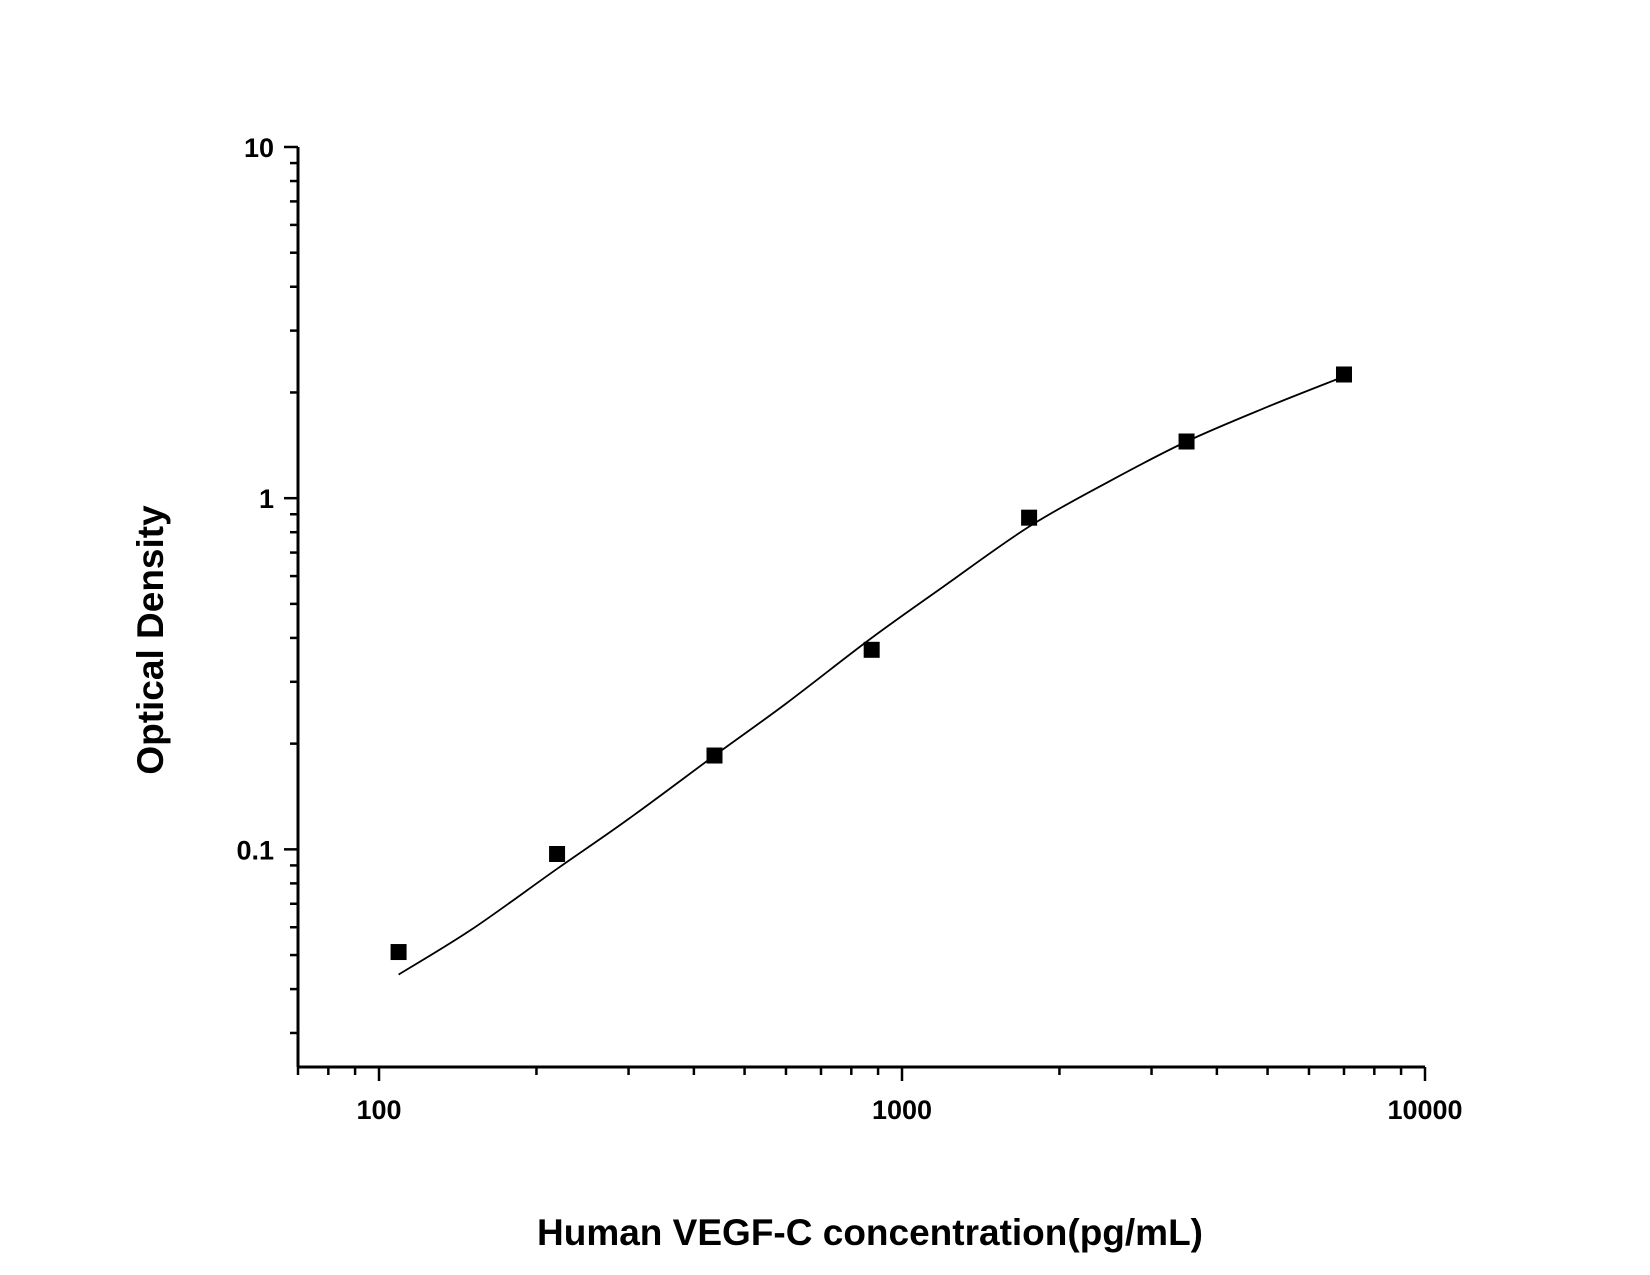  I want to click on y-tick-label: 0.1, so click(255, 850).